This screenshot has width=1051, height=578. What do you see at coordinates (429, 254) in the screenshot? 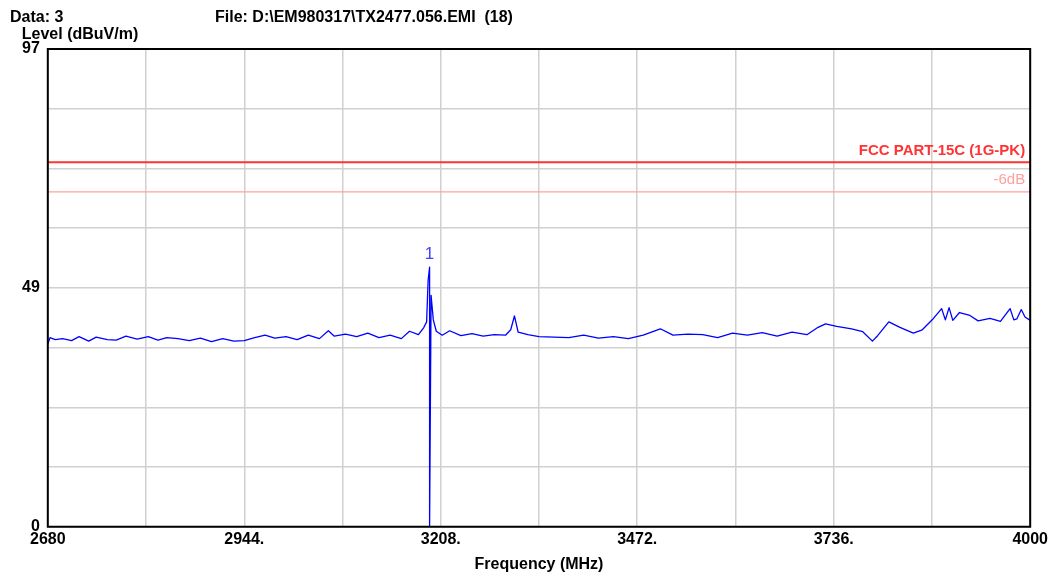
I see `annotation: 1` at bounding box center [429, 254].